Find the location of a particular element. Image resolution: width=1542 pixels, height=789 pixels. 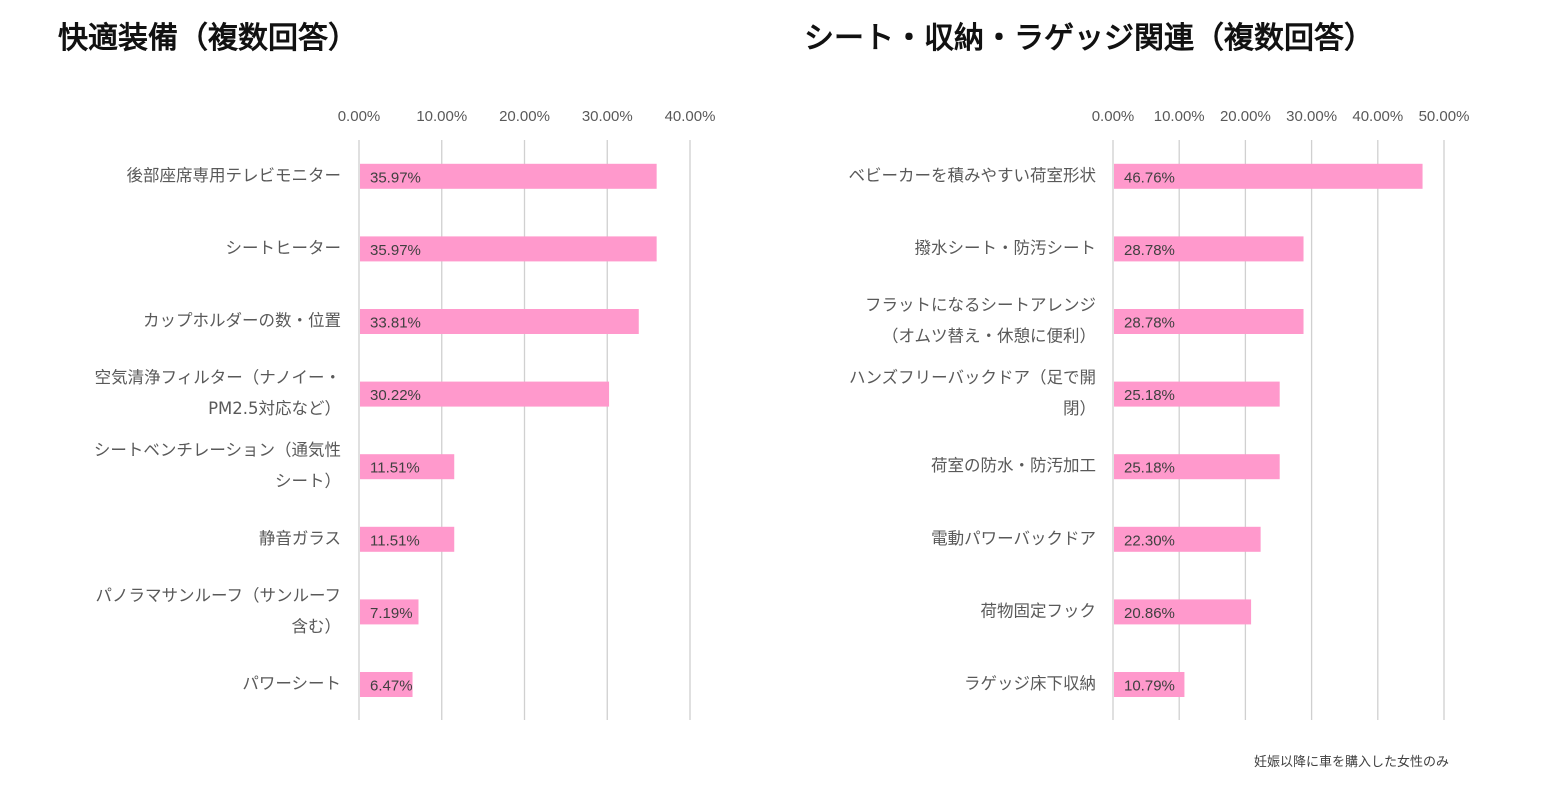

data-label: 33.81% is located at coordinates (395, 323).